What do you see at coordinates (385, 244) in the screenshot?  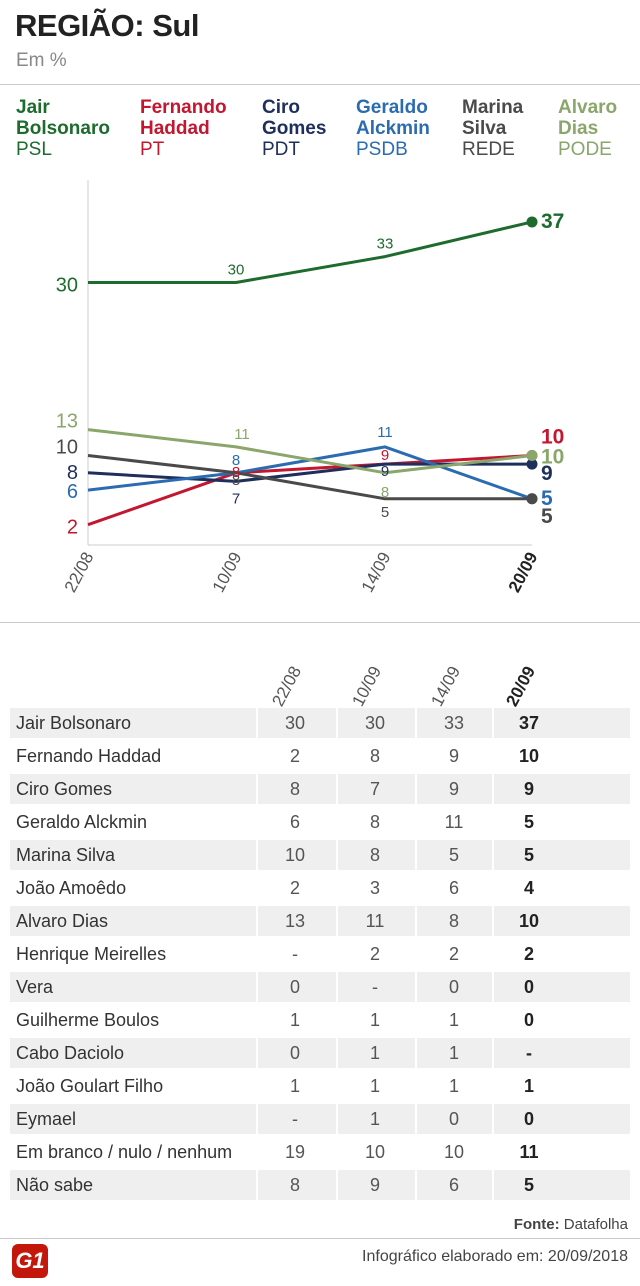 I see `data-label: 33` at bounding box center [385, 244].